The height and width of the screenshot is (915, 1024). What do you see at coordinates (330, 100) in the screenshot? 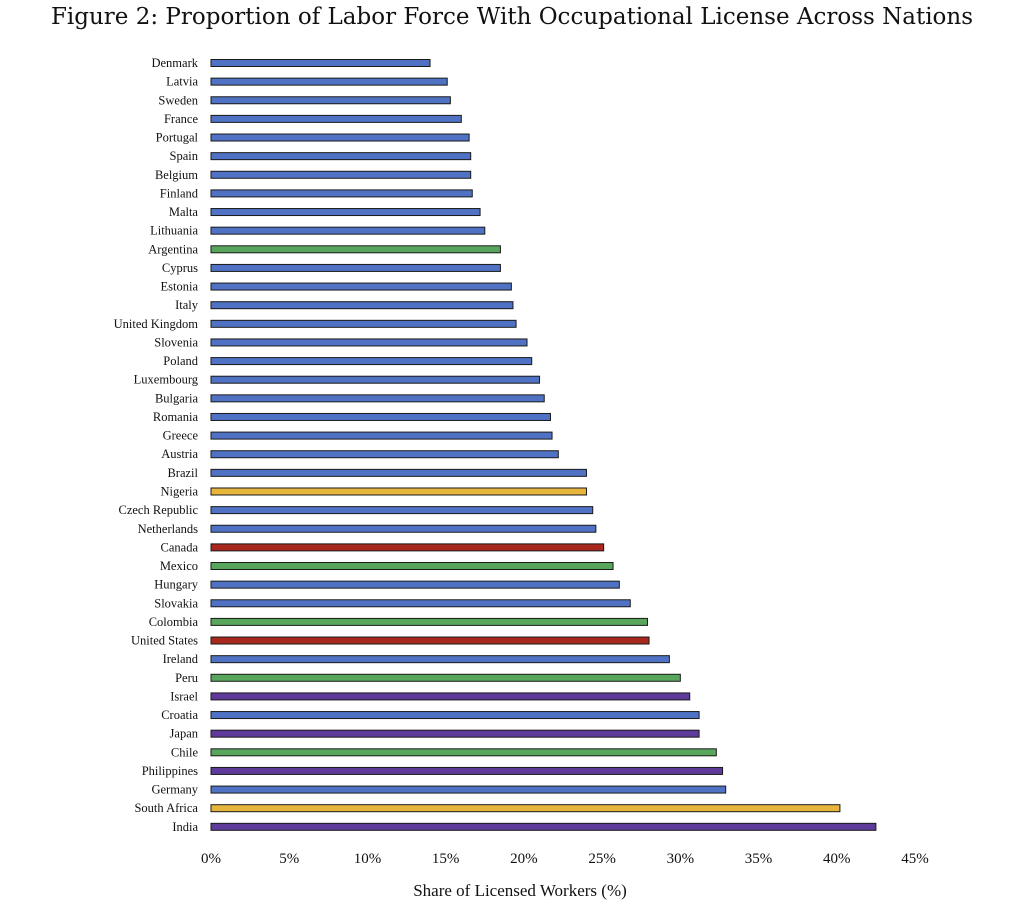
I see `bar-sweden` at bounding box center [330, 100].